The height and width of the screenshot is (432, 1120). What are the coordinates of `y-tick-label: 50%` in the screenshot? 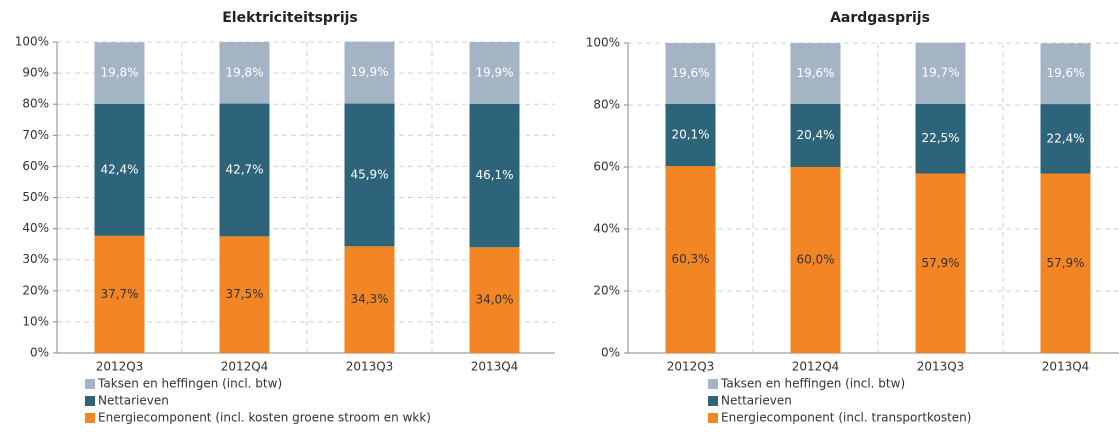 It's located at (35, 197).